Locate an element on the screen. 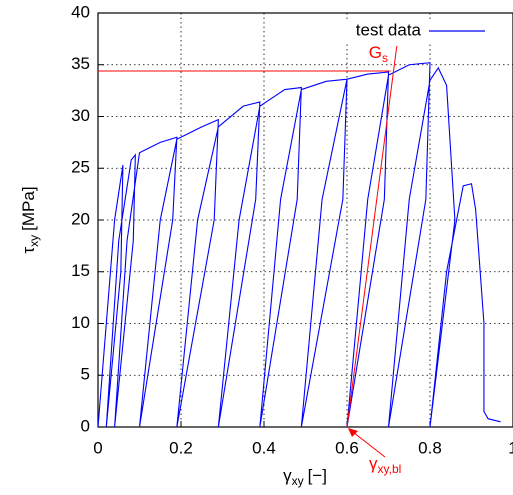 This screenshot has height=495, width=513. y-tick-label: 25 is located at coordinates (80, 167).